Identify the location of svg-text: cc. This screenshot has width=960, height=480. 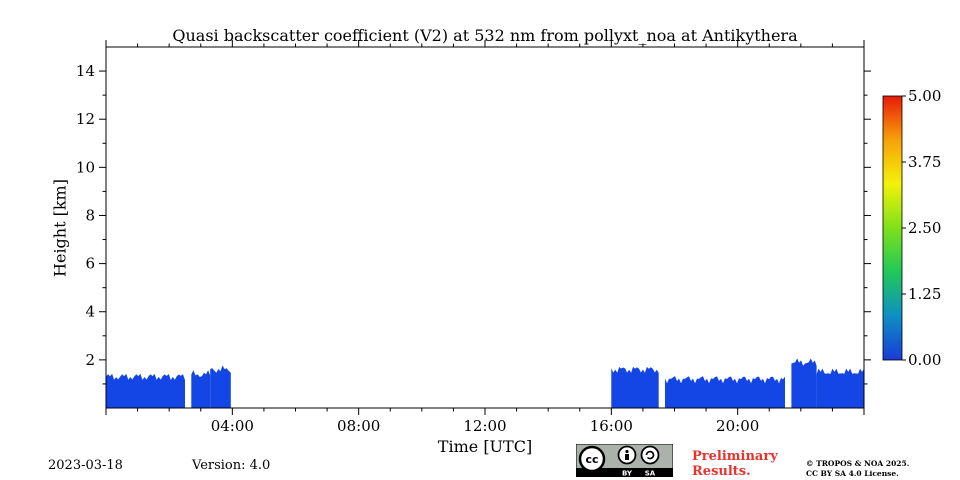
(591, 459).